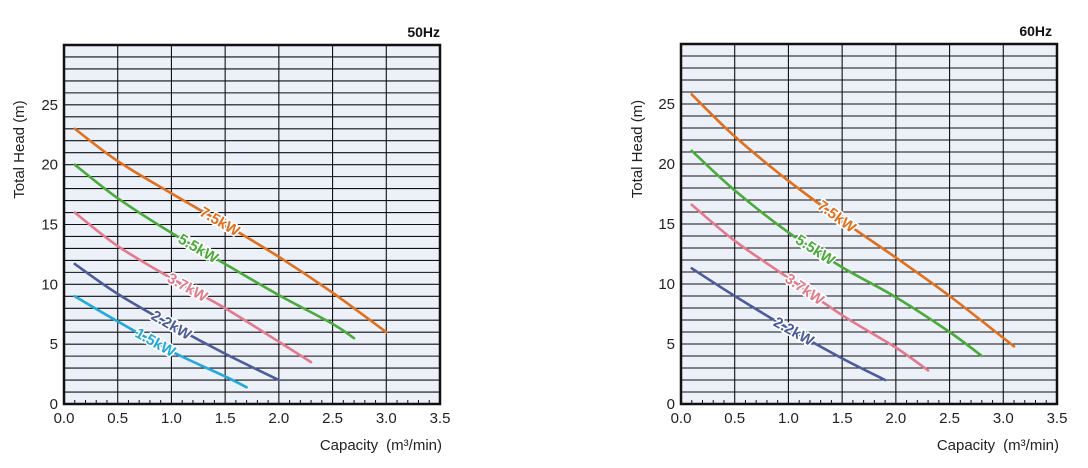 This screenshot has height=468, width=1088. What do you see at coordinates (1035, 31) in the screenshot?
I see `chart-title: 60Hz` at bounding box center [1035, 31].